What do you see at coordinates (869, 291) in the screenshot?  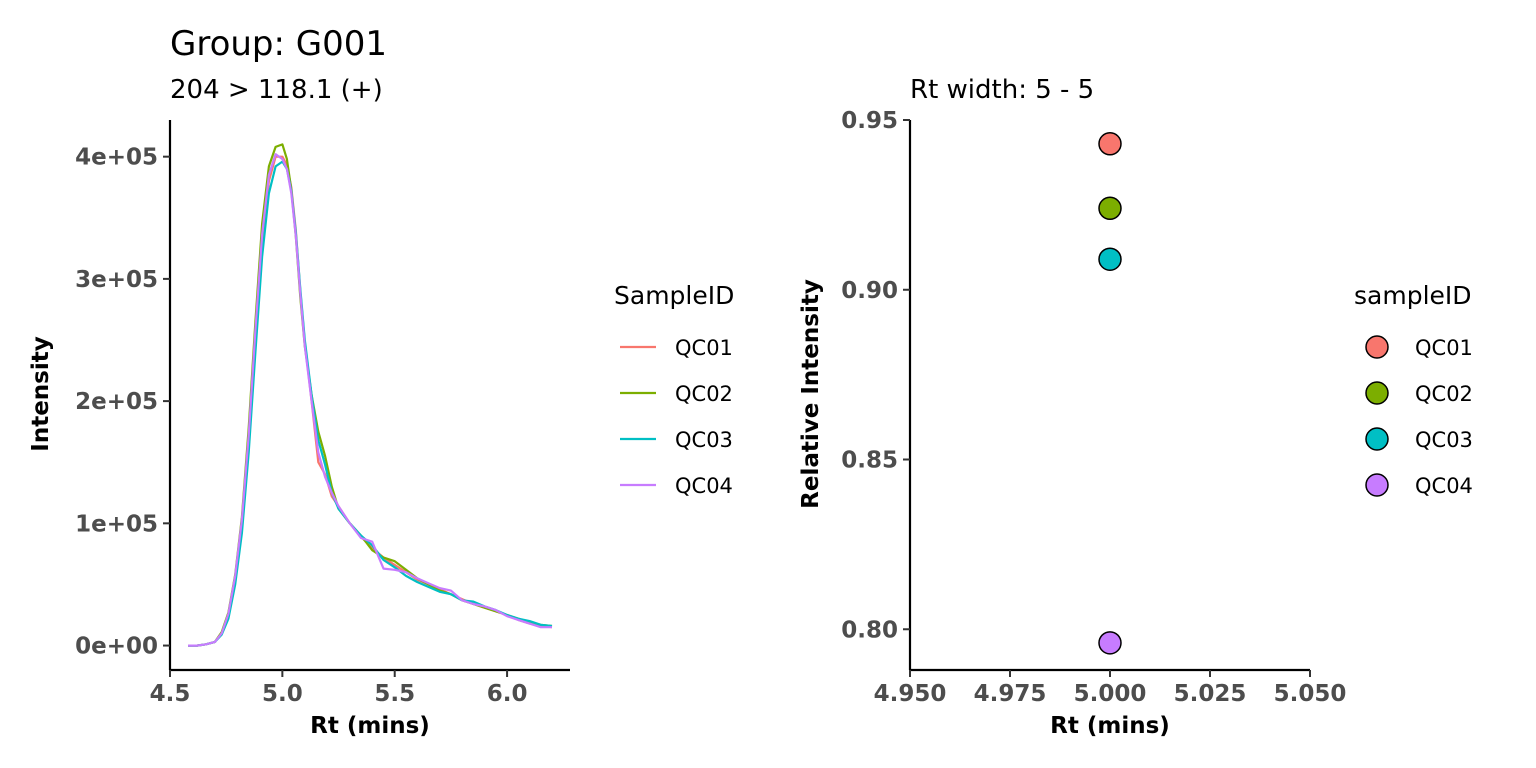 I see `right-y-tick-label: 0.90` at bounding box center [869, 291].